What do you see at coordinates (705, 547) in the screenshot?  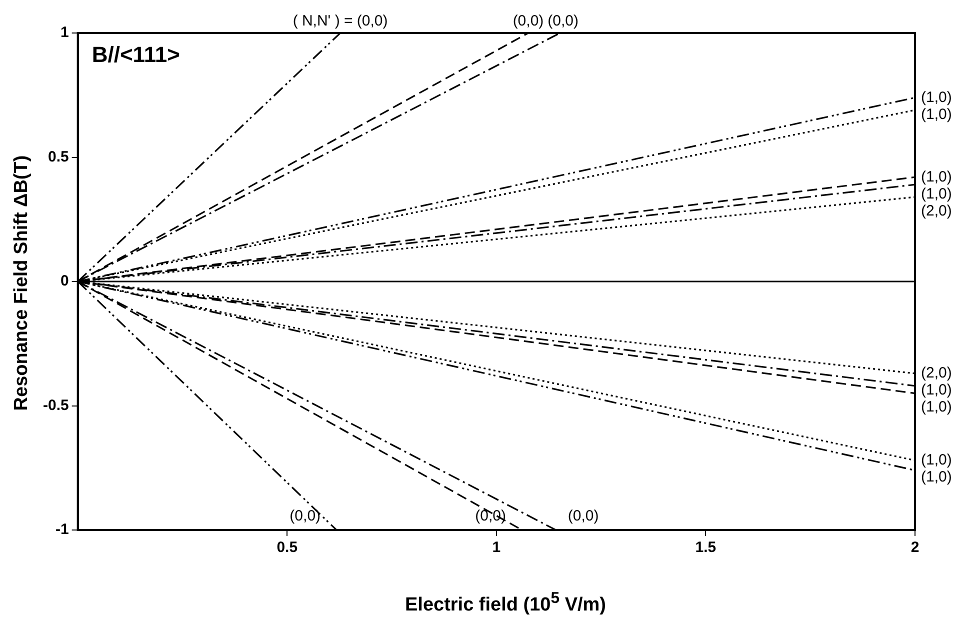 I see `x-tick-label: 1.5` at bounding box center [705, 547].